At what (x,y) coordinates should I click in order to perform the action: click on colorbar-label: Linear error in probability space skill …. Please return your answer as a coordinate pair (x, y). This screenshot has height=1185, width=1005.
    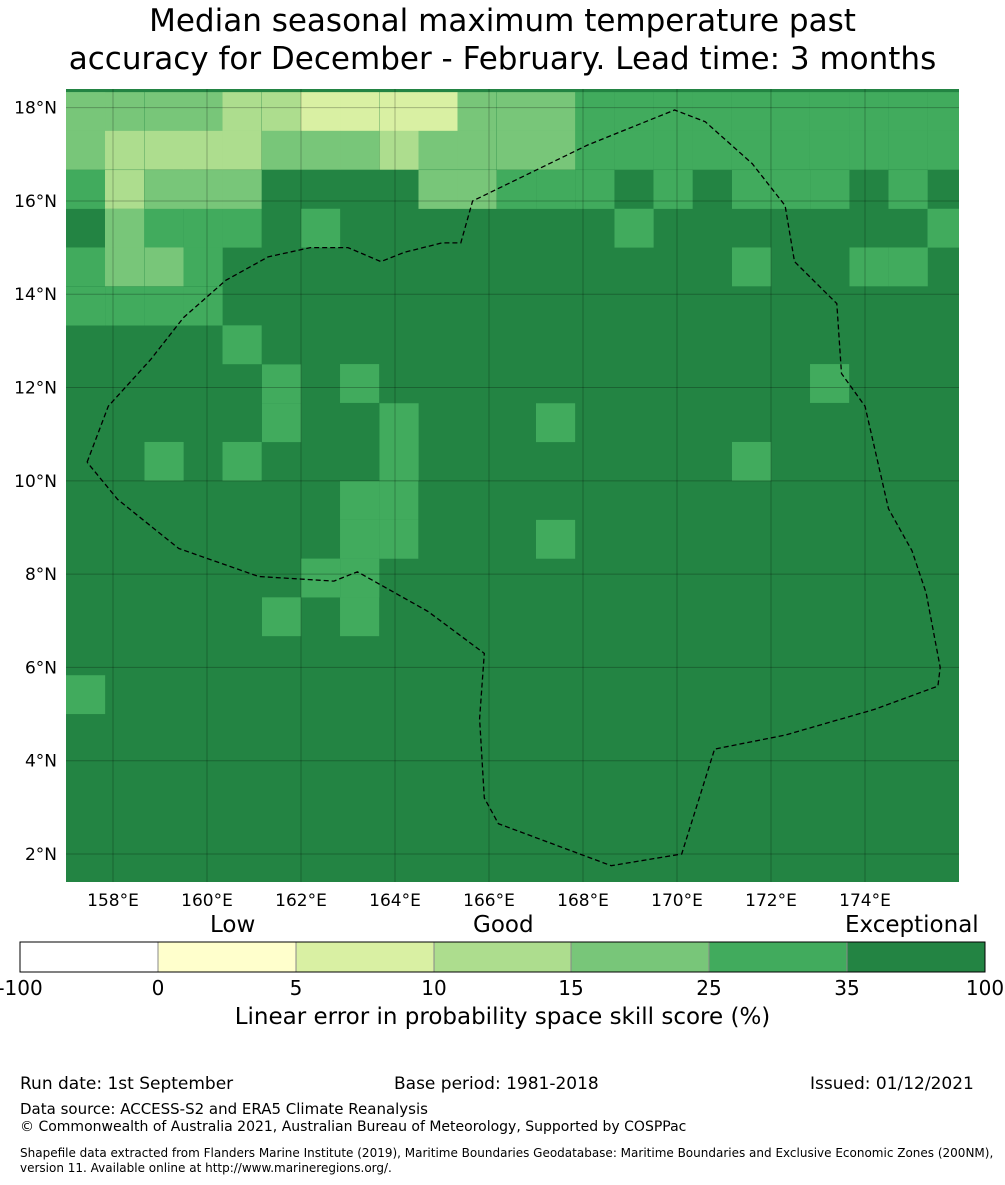
    Looking at the image, I should click on (502, 1017).